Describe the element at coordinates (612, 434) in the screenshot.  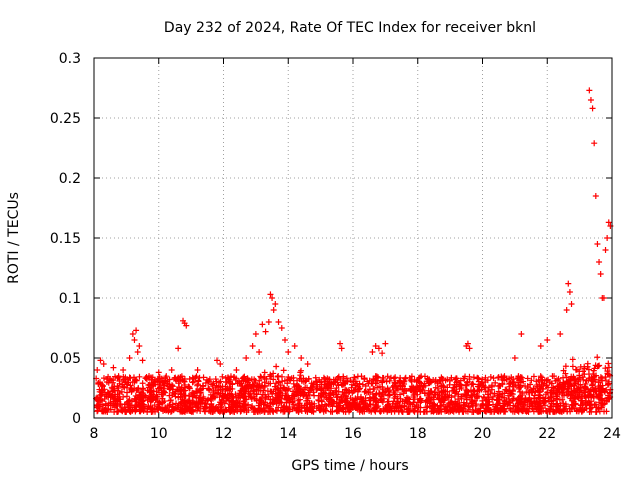
I see `x-tick-label: 24` at that location.